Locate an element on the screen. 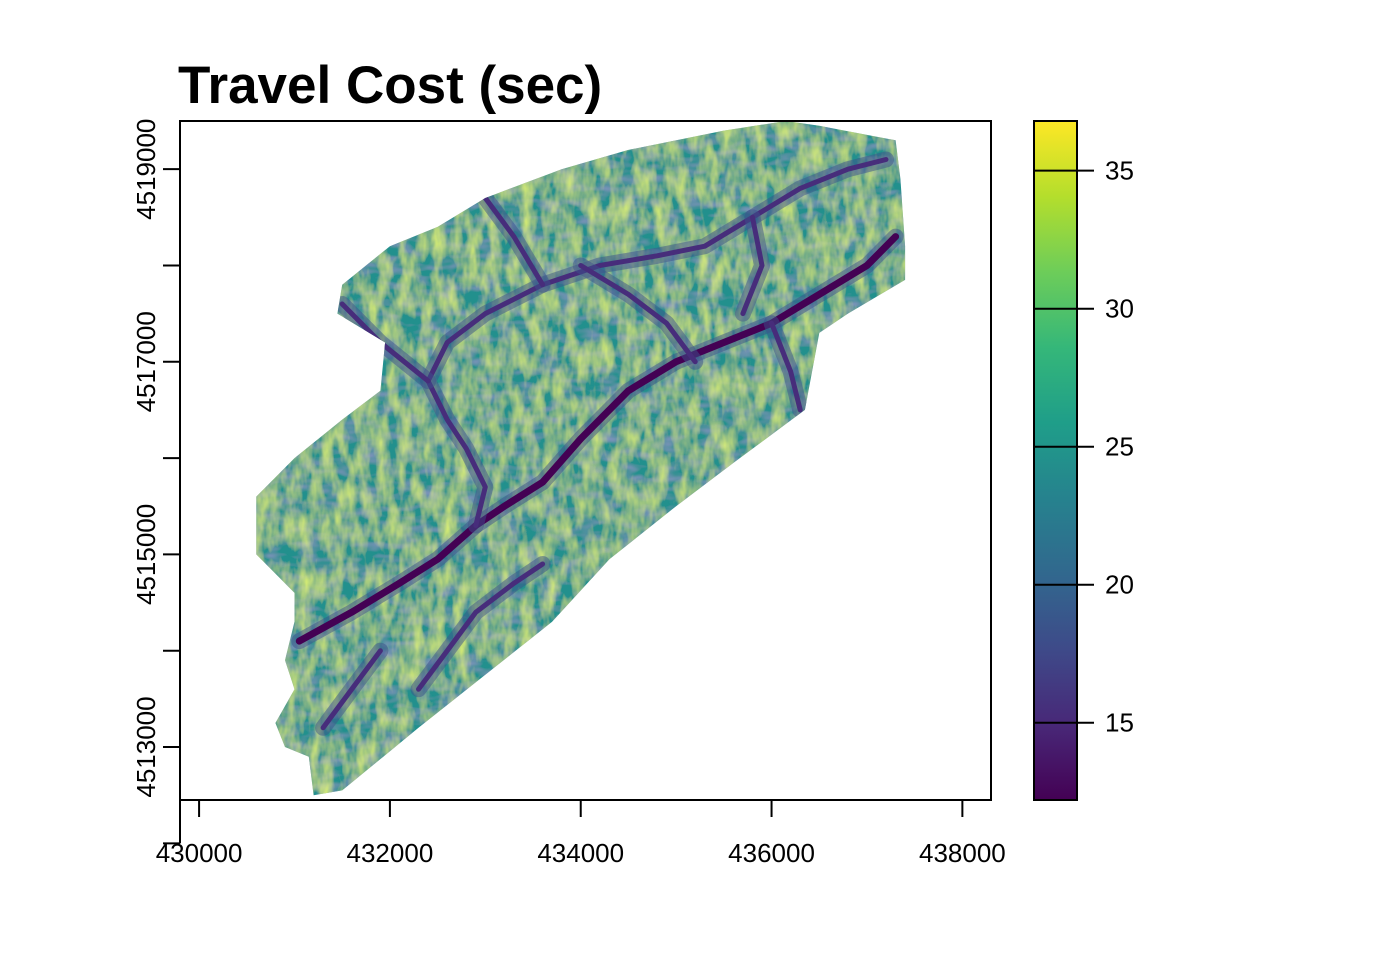  x-tick-label: 438000 is located at coordinates (962, 853).